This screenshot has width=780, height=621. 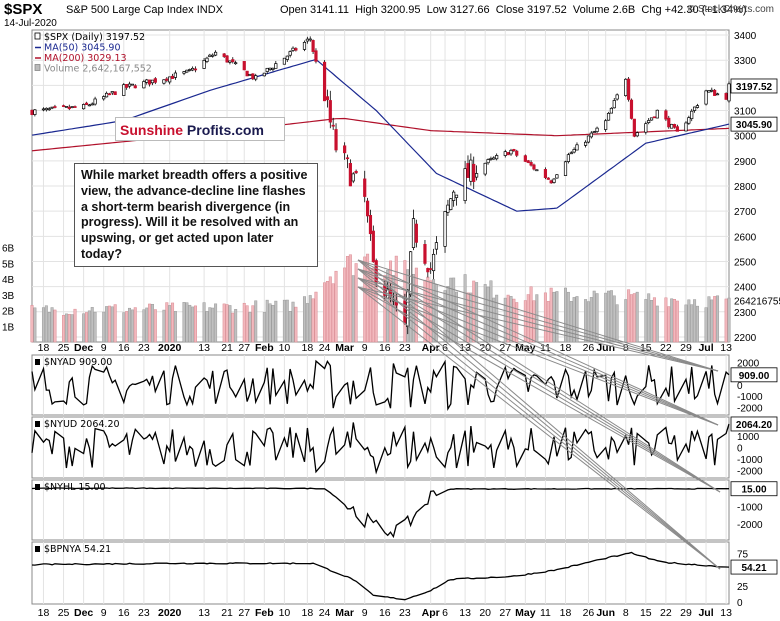 I want to click on x-tick-top: 18, so click(x=308, y=348).